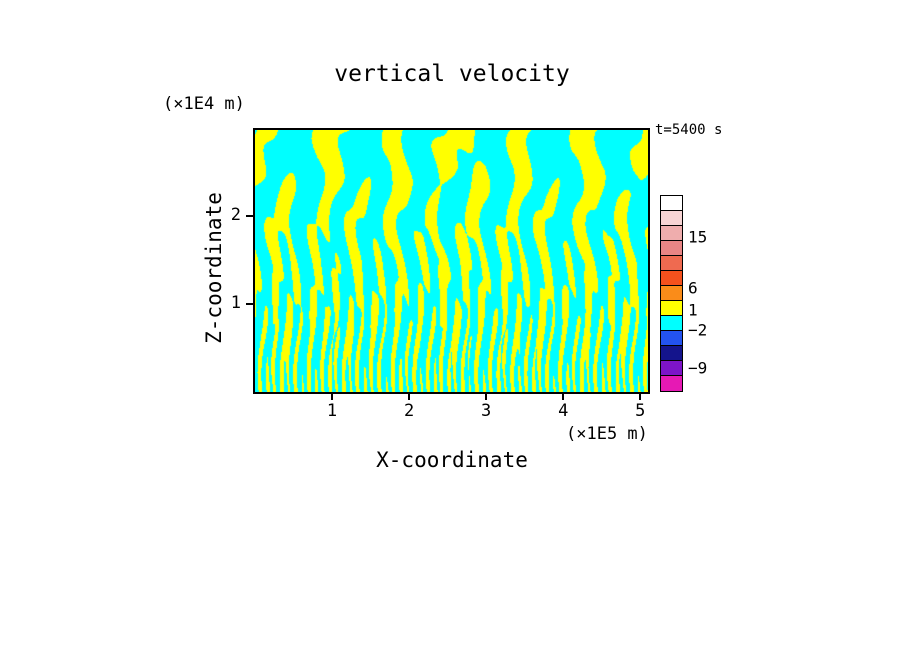 This screenshot has height=654, width=904. Describe the element at coordinates (698, 368) in the screenshot. I see `colorbar-tick-label: −9` at that location.